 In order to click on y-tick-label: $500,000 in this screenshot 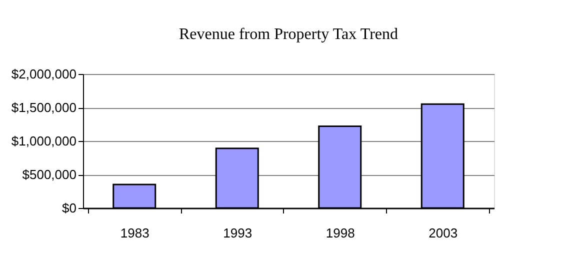, I will do `click(49, 174)`.